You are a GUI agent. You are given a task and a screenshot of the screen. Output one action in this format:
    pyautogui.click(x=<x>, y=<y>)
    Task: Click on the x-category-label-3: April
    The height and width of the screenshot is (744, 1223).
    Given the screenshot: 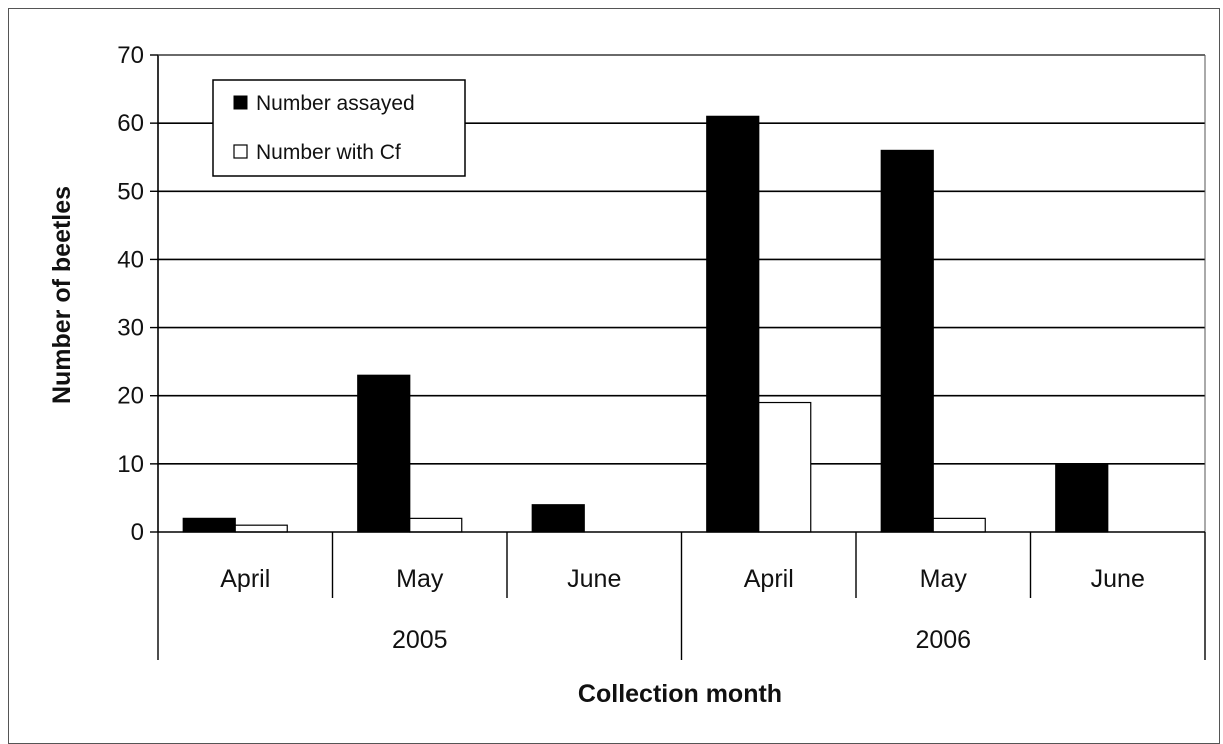 What is the action you would take?
    pyautogui.click(x=769, y=579)
    